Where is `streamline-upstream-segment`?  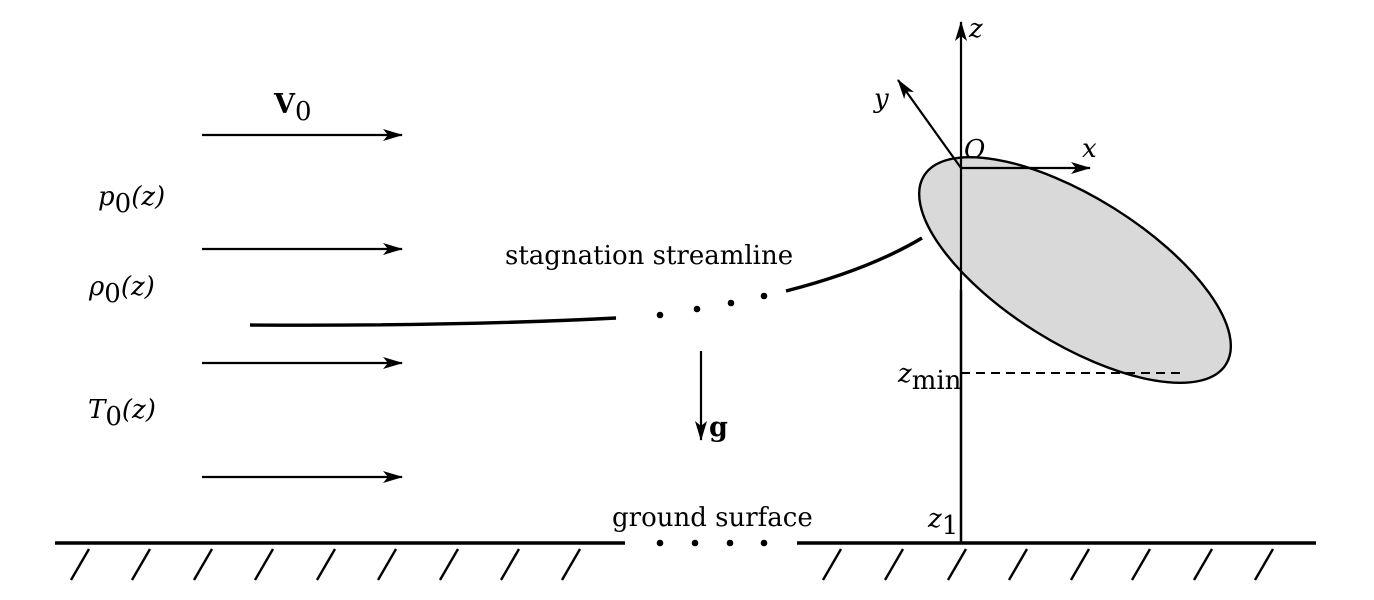 streamline-upstream-segment is located at coordinates (433, 321).